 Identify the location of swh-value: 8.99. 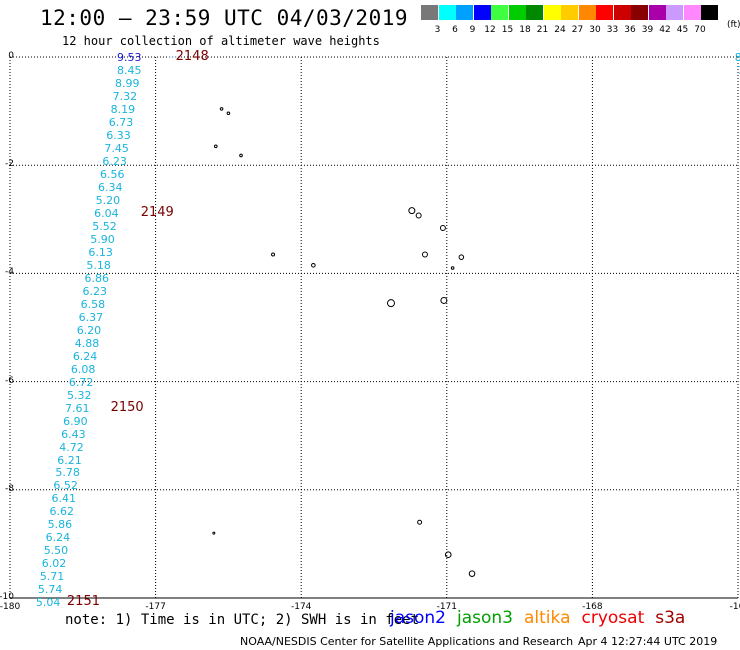
(127, 83).